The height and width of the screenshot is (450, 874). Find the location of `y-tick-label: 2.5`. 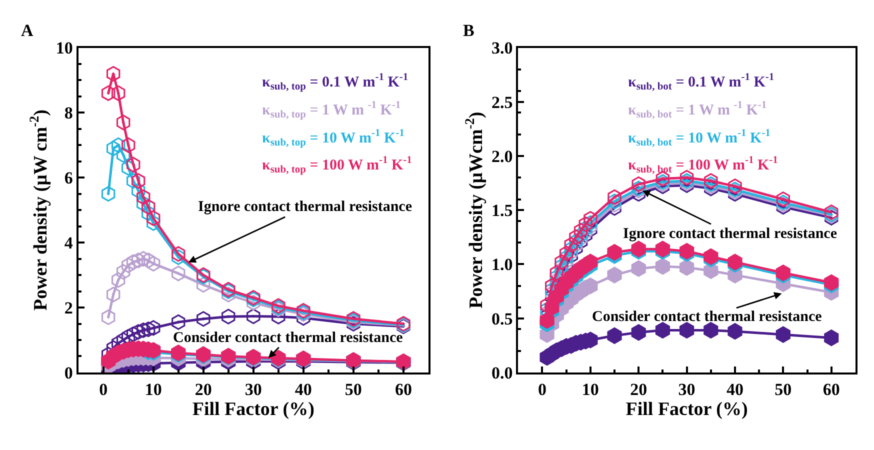

y-tick-label: 2.5 is located at coordinates (502, 102).